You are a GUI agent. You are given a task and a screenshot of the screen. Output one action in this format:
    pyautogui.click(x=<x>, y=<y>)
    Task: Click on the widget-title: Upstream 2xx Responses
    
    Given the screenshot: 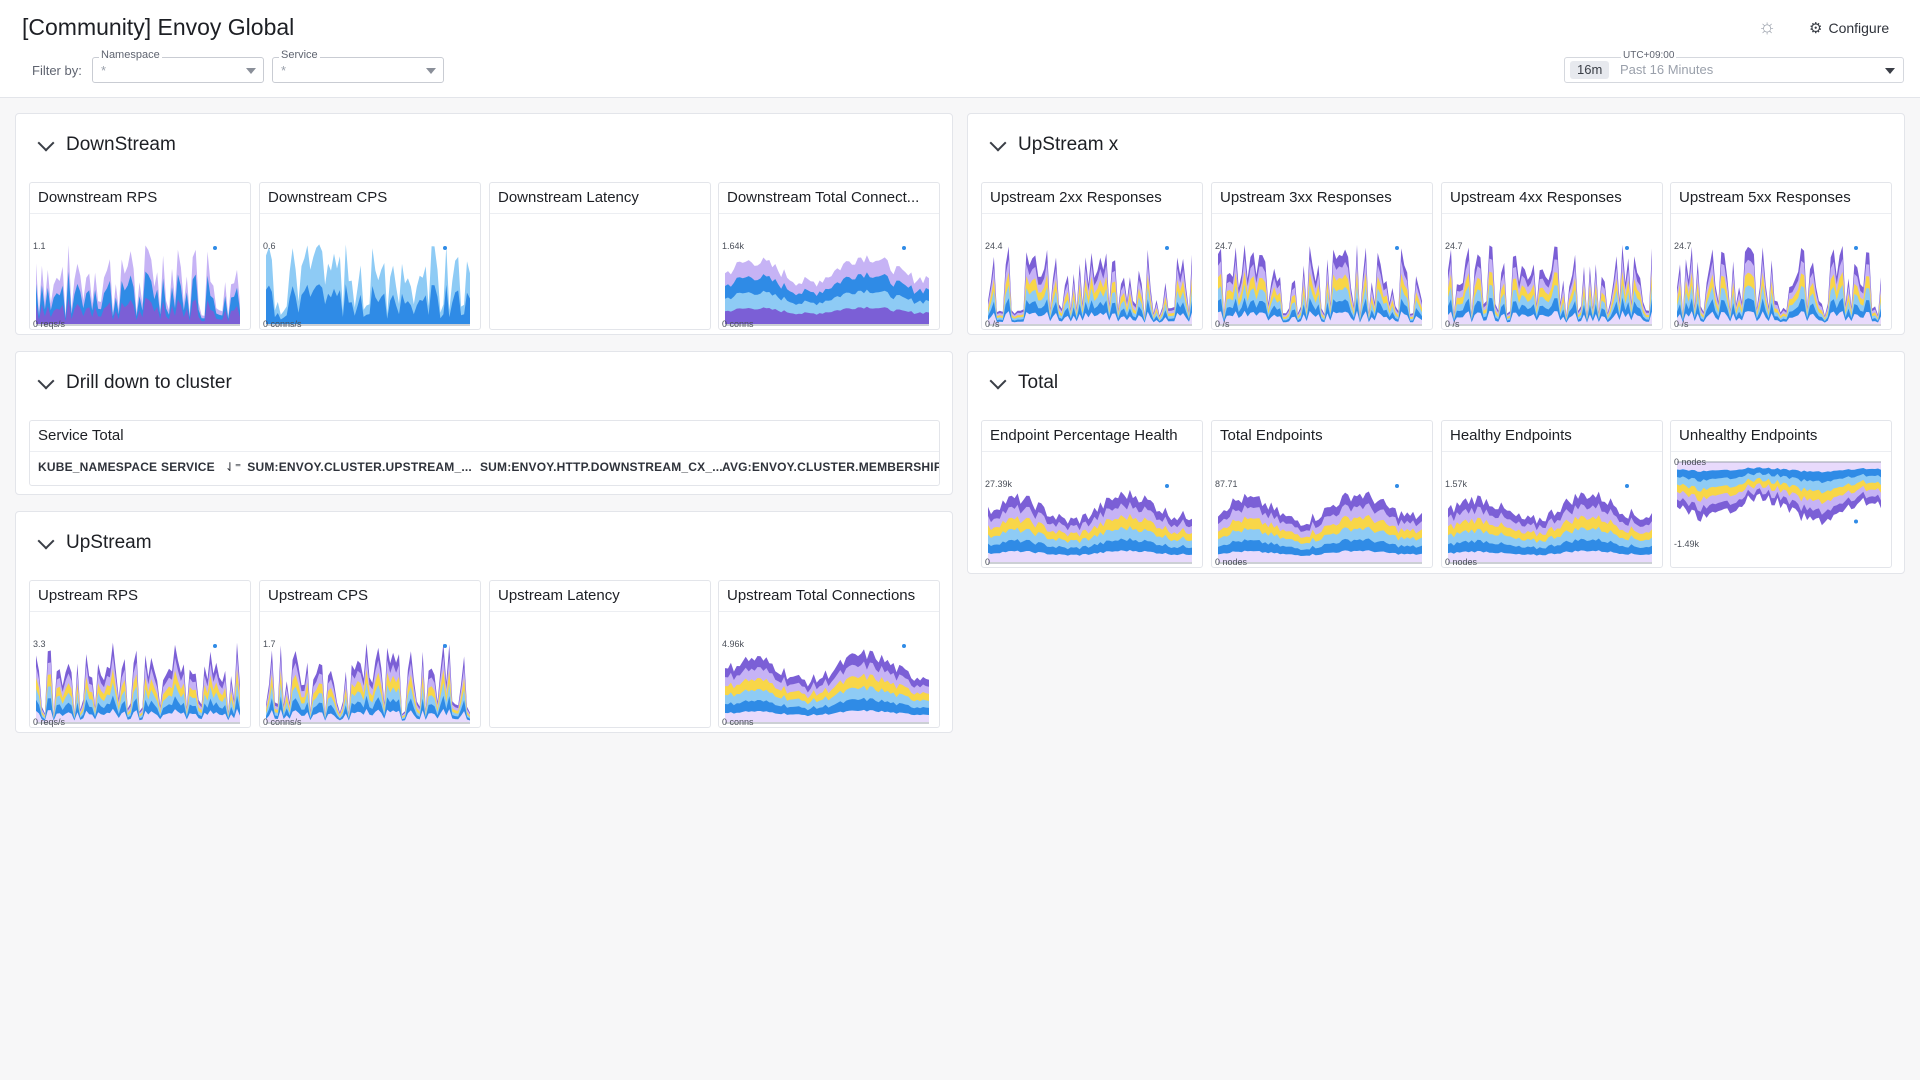 What is the action you would take?
    pyautogui.click(x=1092, y=198)
    